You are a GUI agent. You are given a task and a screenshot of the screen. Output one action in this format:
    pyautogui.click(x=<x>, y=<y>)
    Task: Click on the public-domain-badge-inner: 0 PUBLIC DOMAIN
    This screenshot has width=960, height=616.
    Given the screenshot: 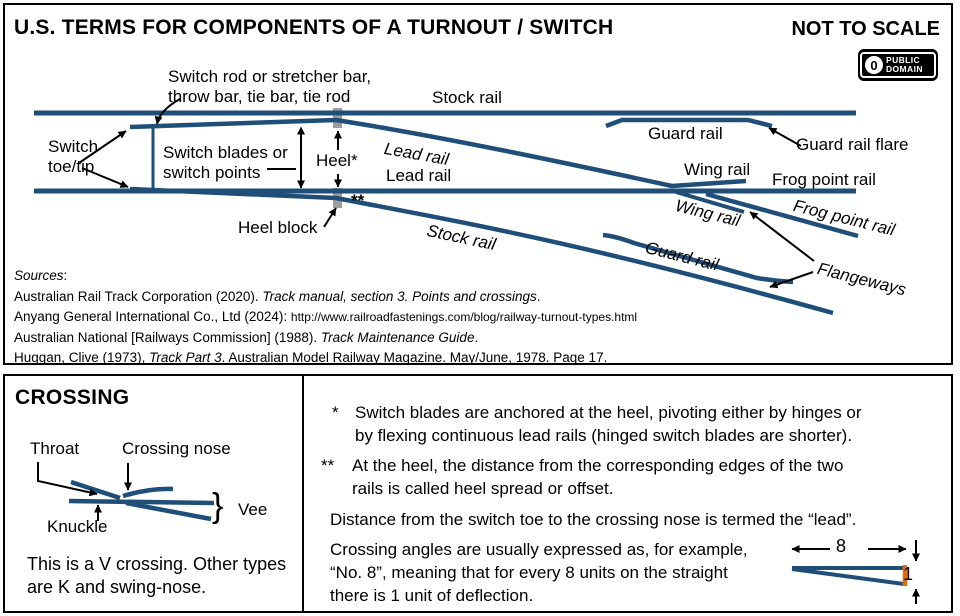 What is the action you would take?
    pyautogui.click(x=898, y=65)
    